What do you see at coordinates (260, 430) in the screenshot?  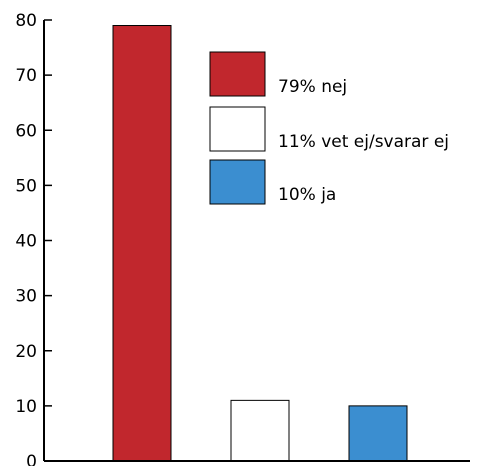 I see `bar-vet-ej-svarar-ej` at bounding box center [260, 430].